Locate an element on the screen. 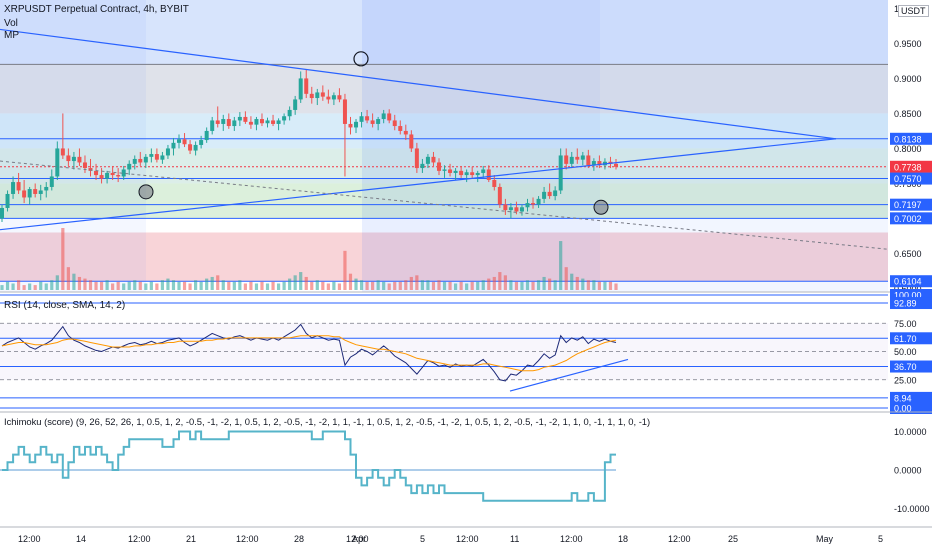  price-axis-tick-label: 0.9500 is located at coordinates (908, 44).